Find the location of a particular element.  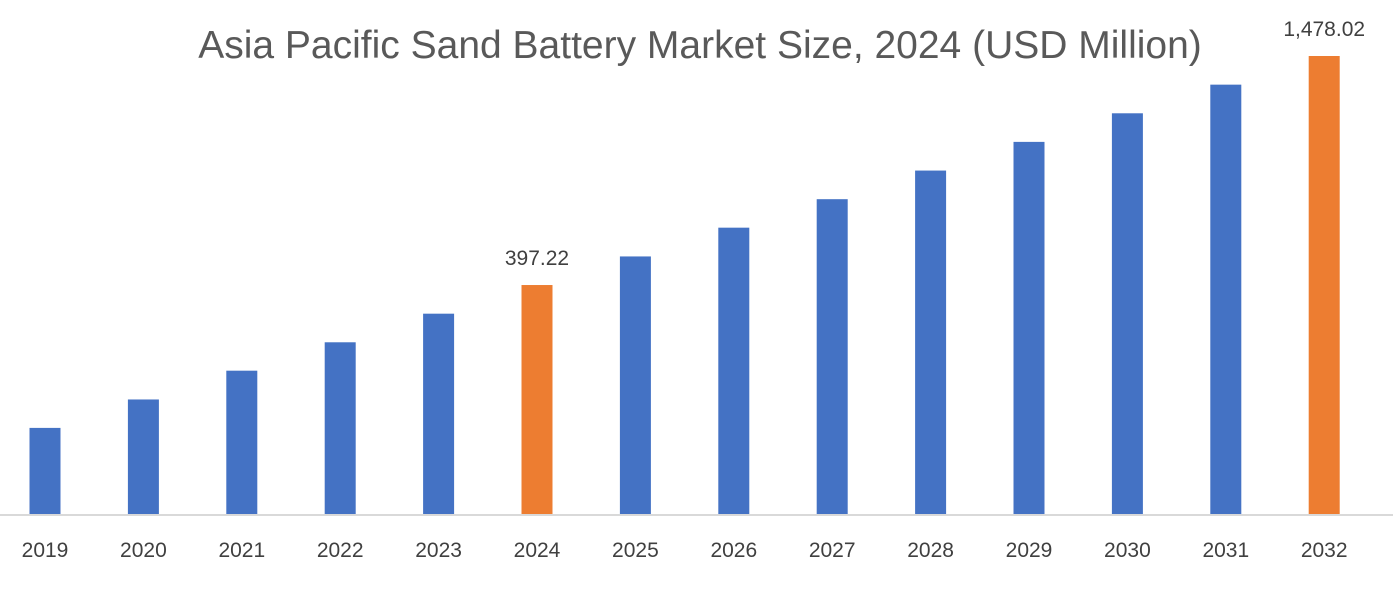

bar-2022 is located at coordinates (340, 428).